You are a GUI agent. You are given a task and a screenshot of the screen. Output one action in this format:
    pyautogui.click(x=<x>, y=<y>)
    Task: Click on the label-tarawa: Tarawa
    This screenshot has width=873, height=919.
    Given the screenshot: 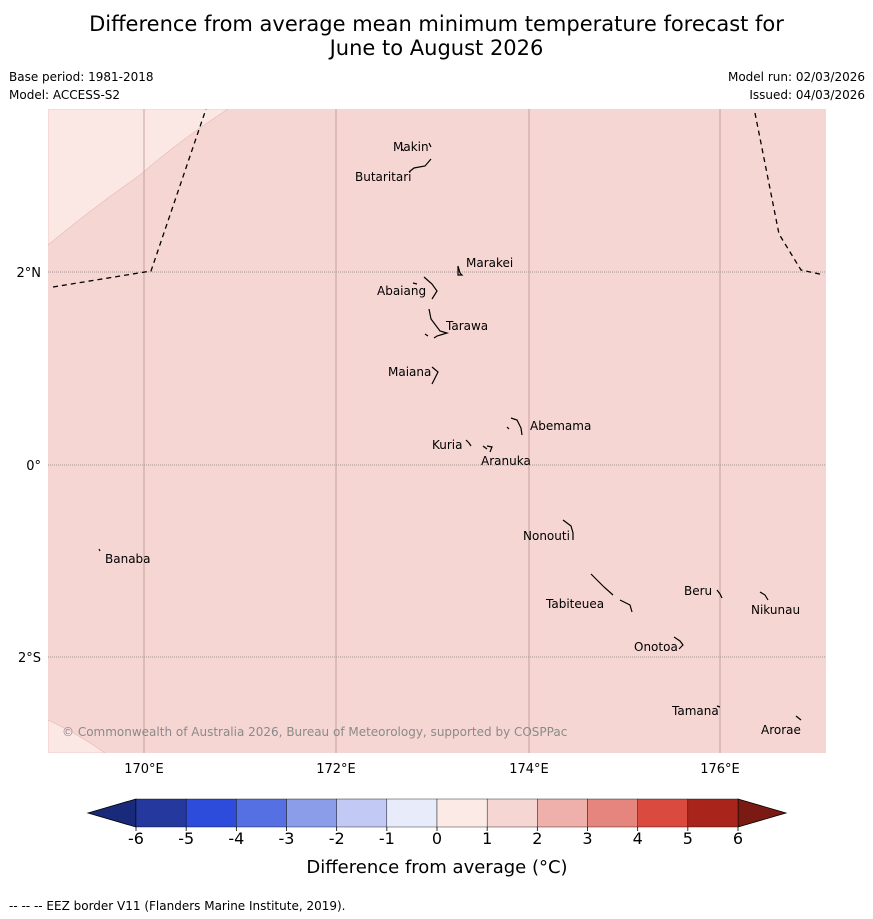 What is the action you would take?
    pyautogui.click(x=466, y=326)
    